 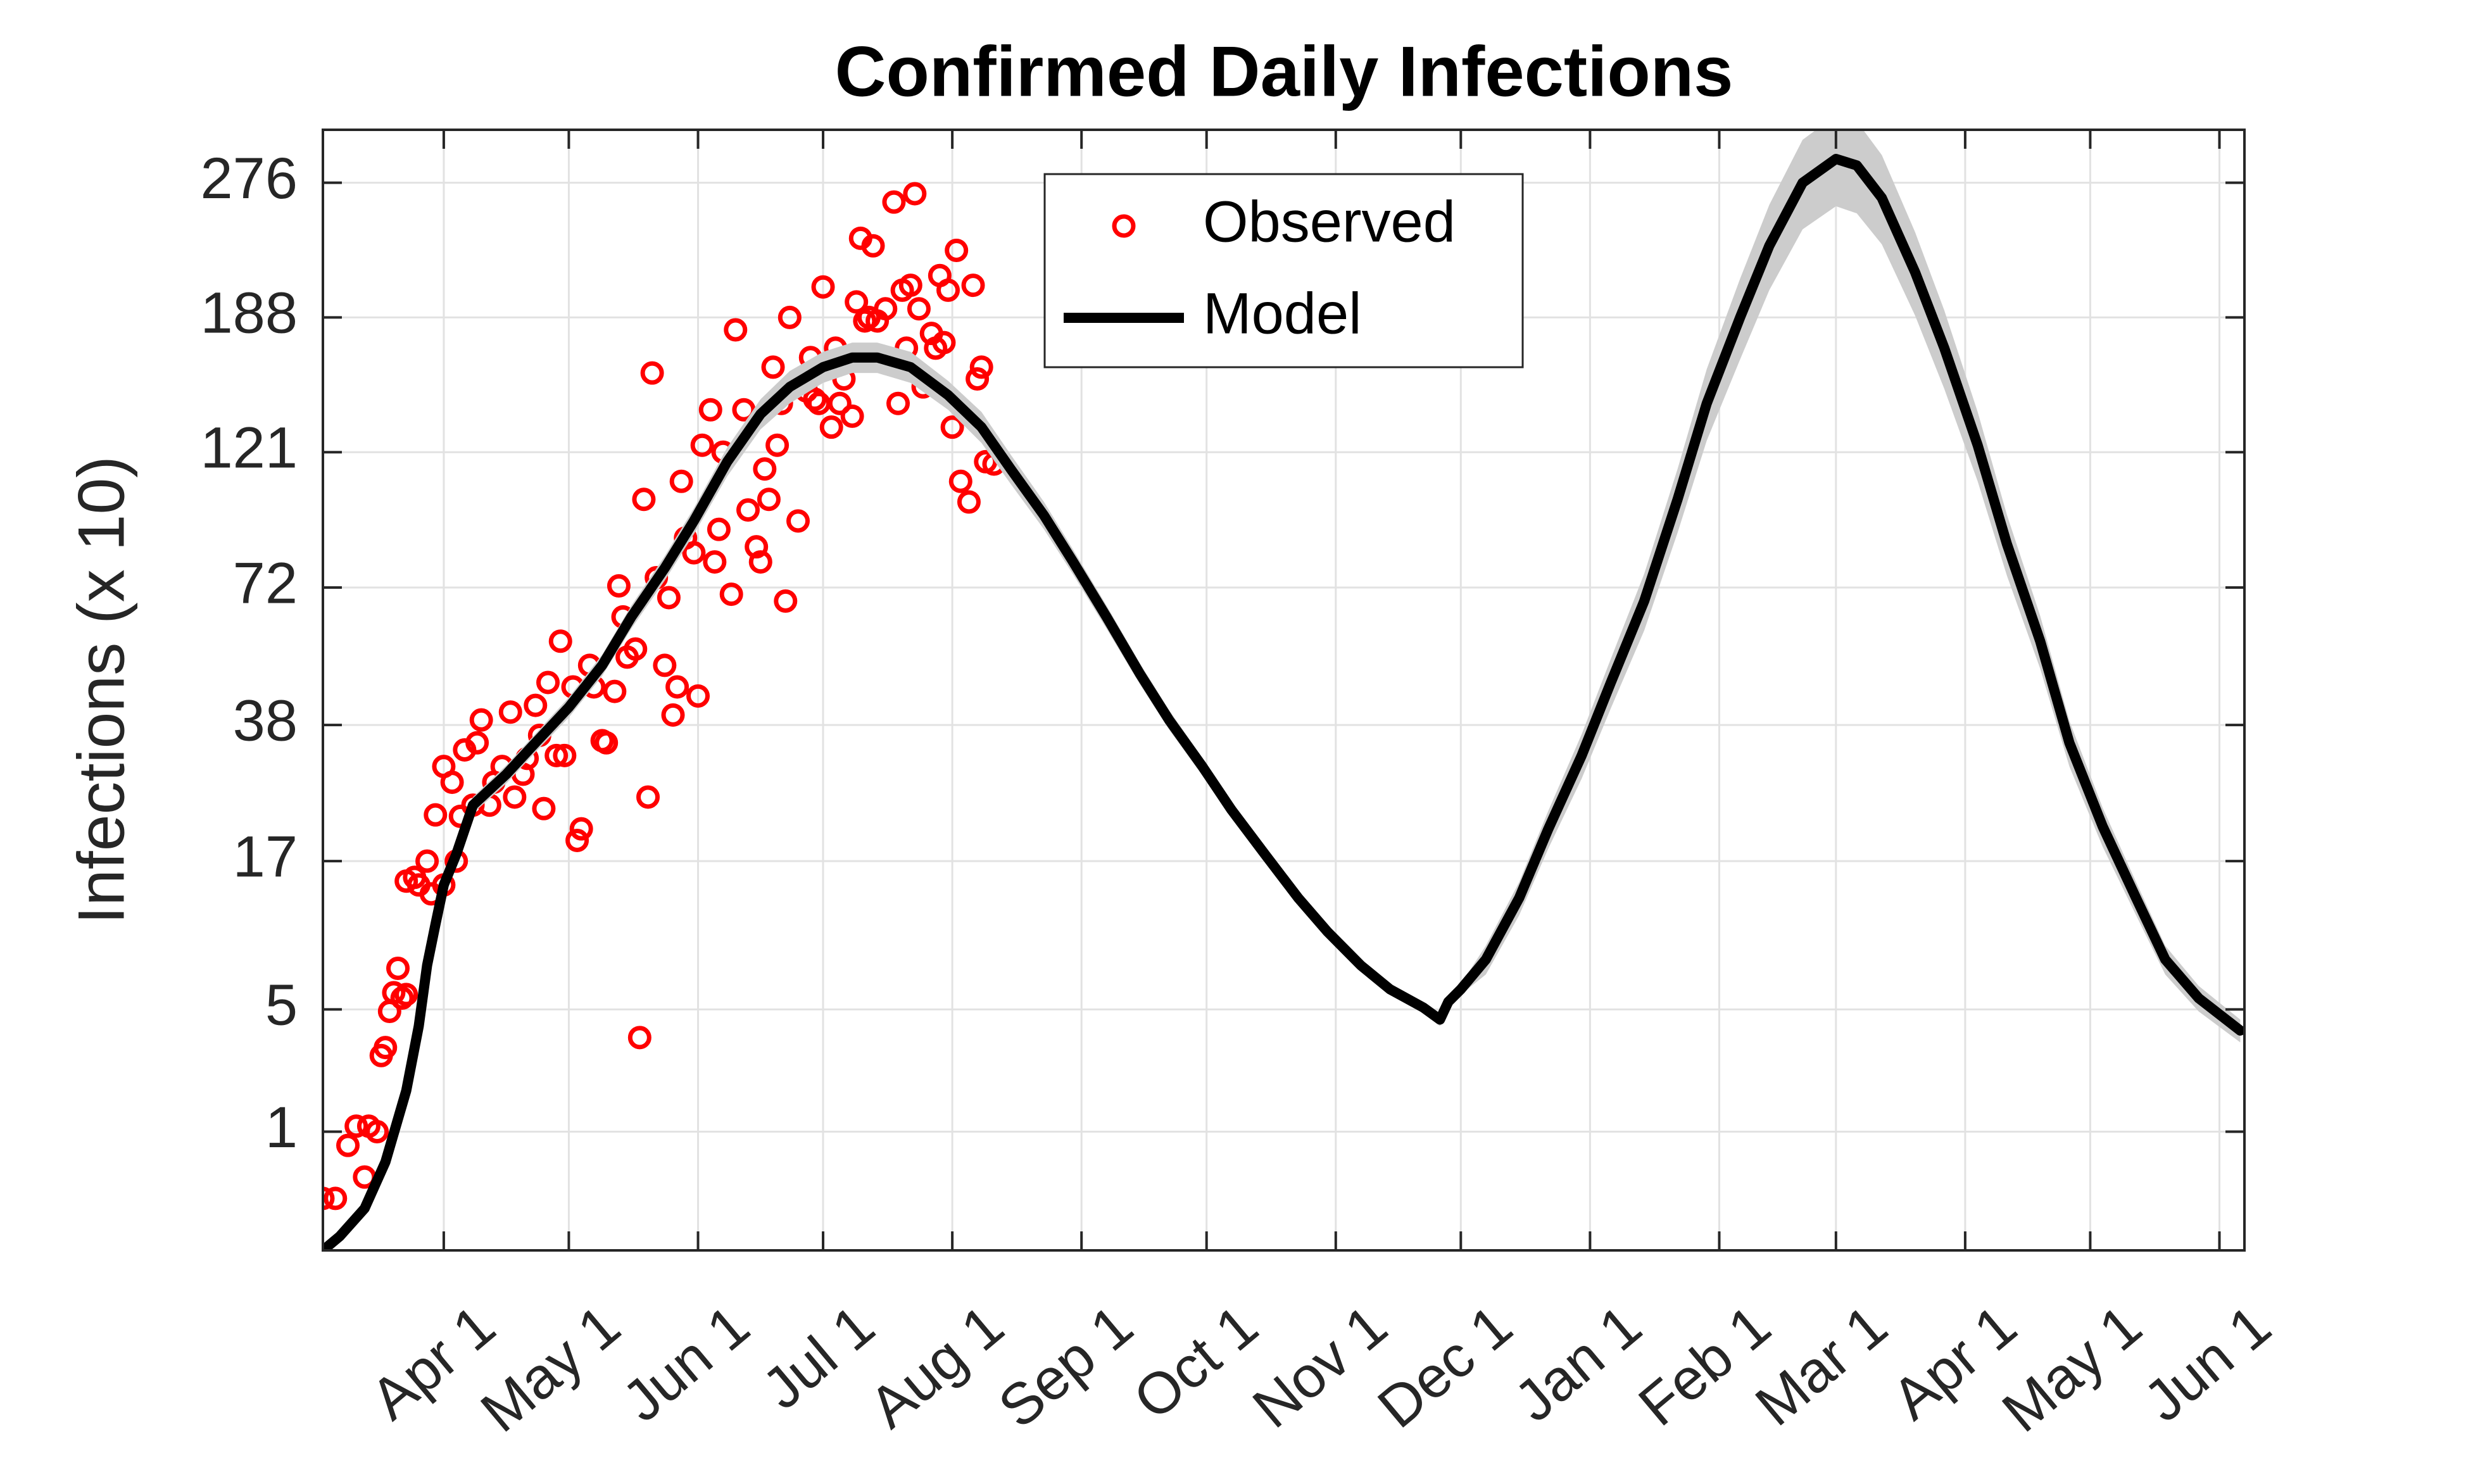 What do you see at coordinates (281, 1005) in the screenshot?
I see `y-tick-label: 5` at bounding box center [281, 1005].